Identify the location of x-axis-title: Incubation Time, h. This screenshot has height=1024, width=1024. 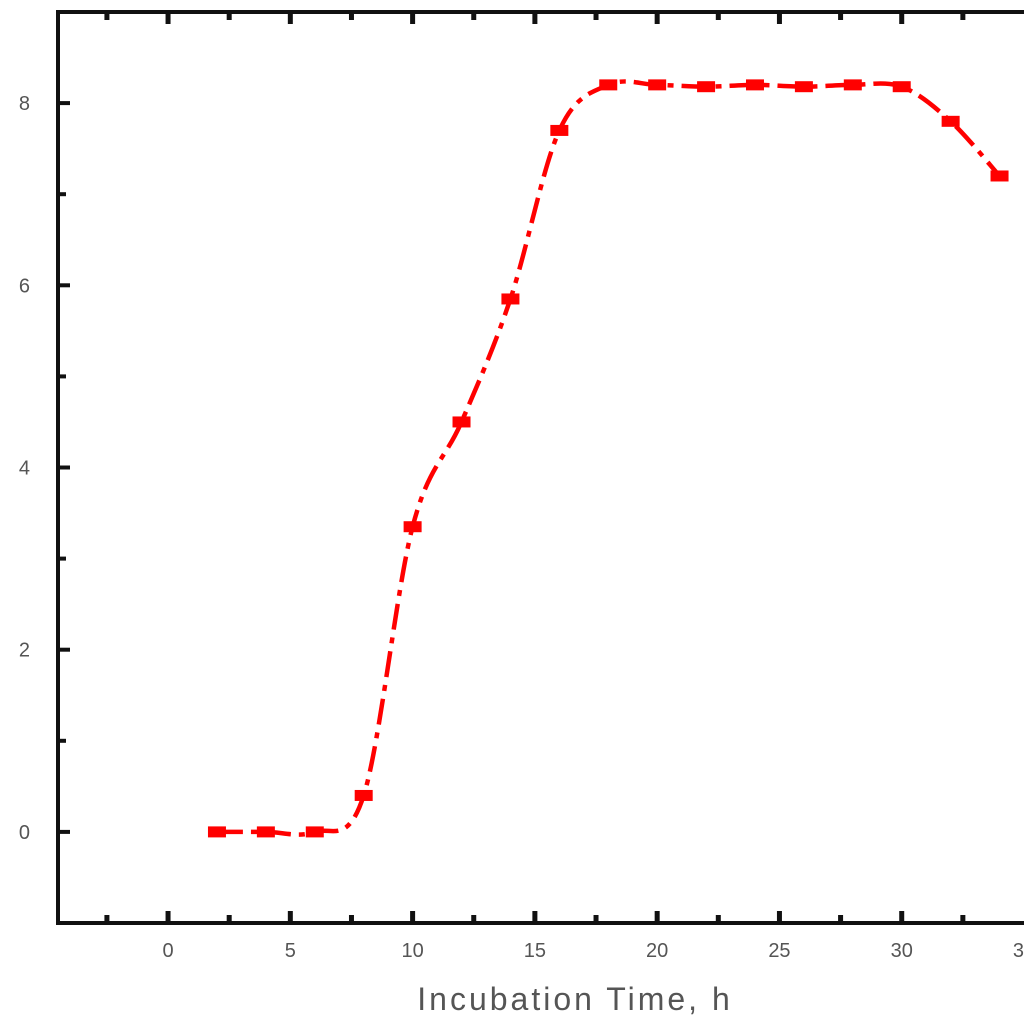
(574, 999).